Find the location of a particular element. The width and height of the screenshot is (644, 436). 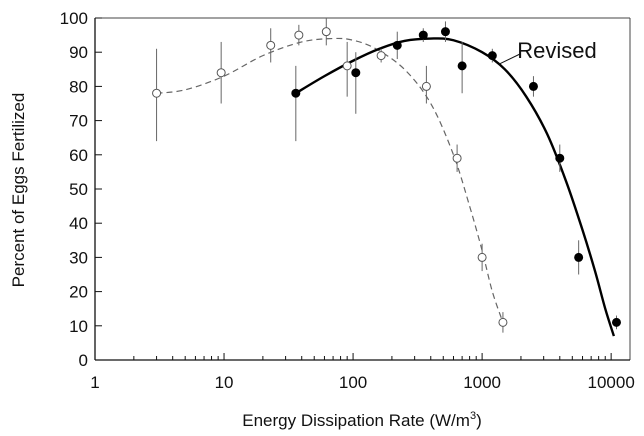

x-tick-label: 10 is located at coordinates (224, 382).